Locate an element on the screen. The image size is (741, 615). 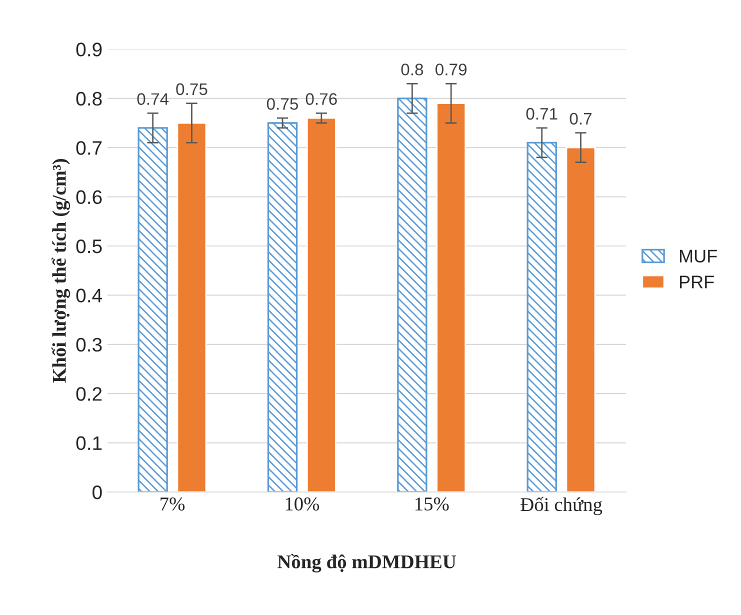
y-tick-label: 0.6 is located at coordinates (89, 197).